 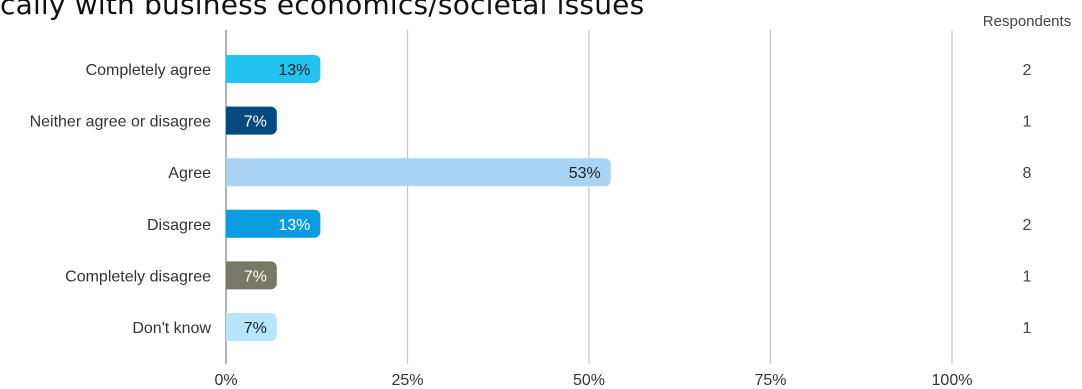 What do you see at coordinates (138, 276) in the screenshot?
I see `category-label: Completely disagree` at bounding box center [138, 276].